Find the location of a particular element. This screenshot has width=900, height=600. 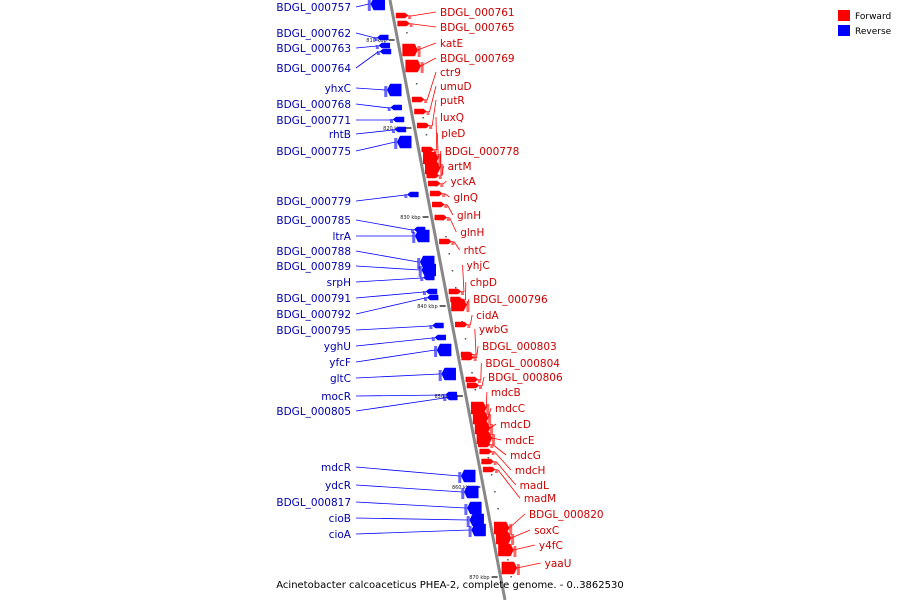

forward-gene-label: yhjC is located at coordinates (478, 266).